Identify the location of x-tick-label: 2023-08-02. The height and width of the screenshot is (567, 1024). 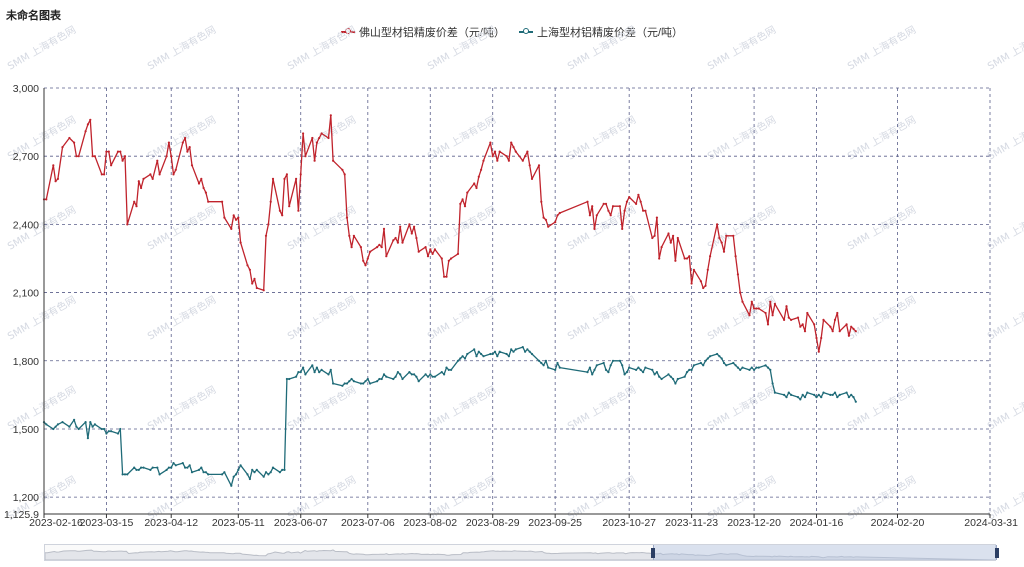
(430, 523).